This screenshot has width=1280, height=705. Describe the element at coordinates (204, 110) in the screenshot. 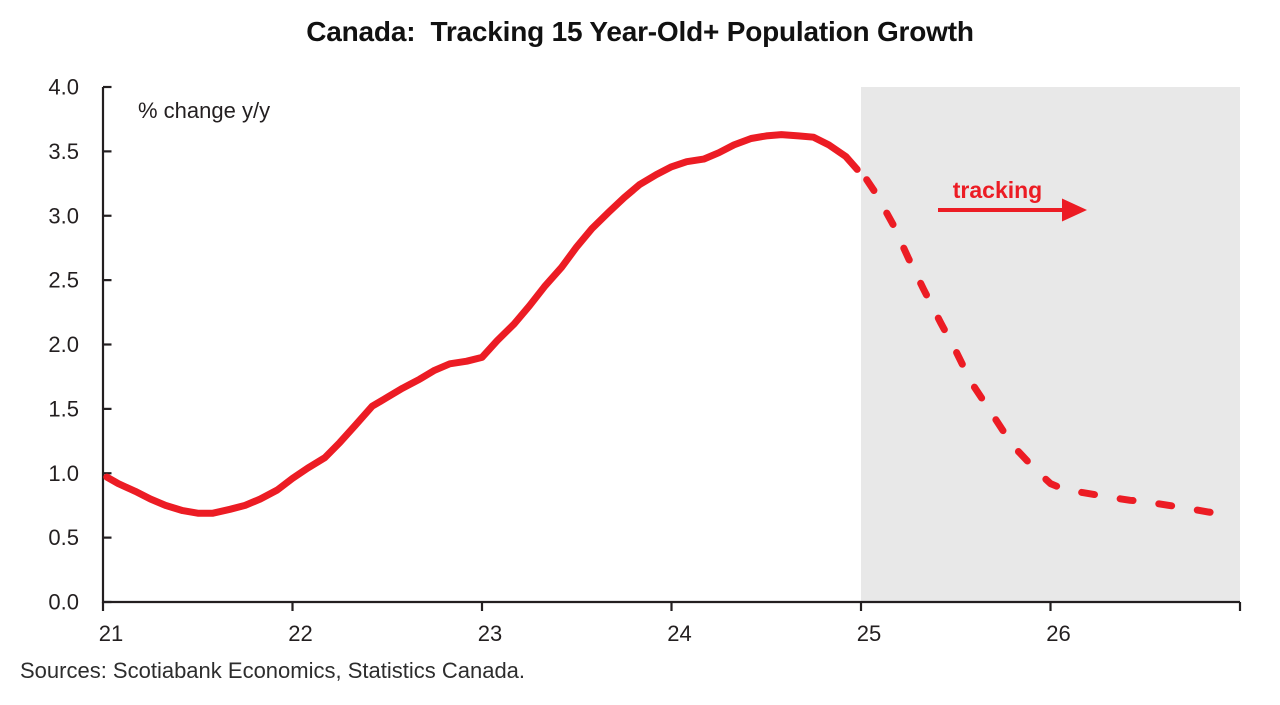

I see `y-axis-unit-label: % change y/y` at that location.